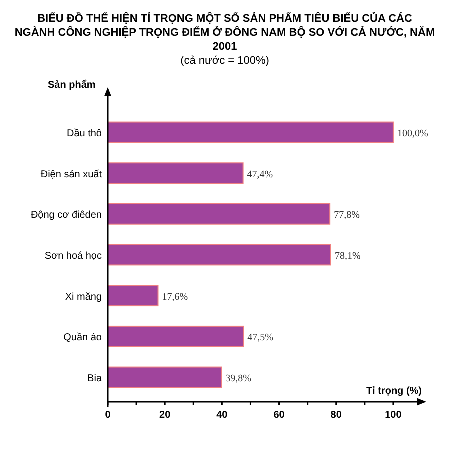 The width and height of the screenshot is (450, 450). Describe the element at coordinates (260, 174) in the screenshot. I see `data-label: 47,4%` at that location.